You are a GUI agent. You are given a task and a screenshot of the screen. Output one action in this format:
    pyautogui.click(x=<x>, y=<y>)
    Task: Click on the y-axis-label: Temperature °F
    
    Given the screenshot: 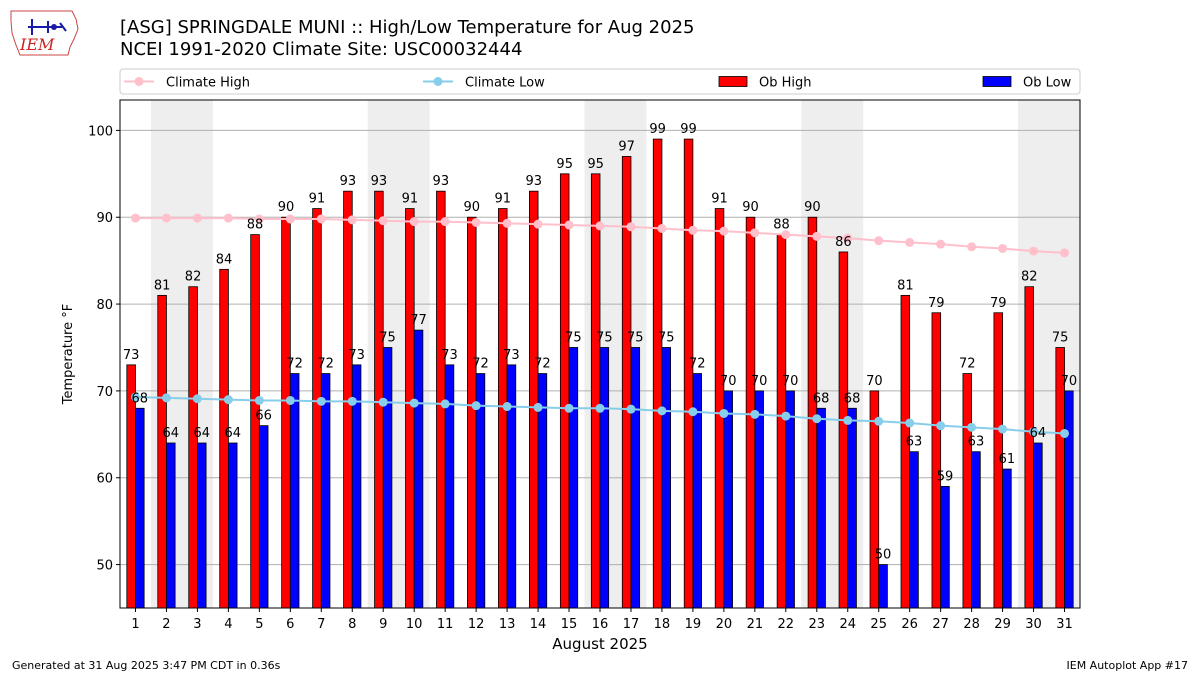 What is the action you would take?
    pyautogui.click(x=68, y=354)
    